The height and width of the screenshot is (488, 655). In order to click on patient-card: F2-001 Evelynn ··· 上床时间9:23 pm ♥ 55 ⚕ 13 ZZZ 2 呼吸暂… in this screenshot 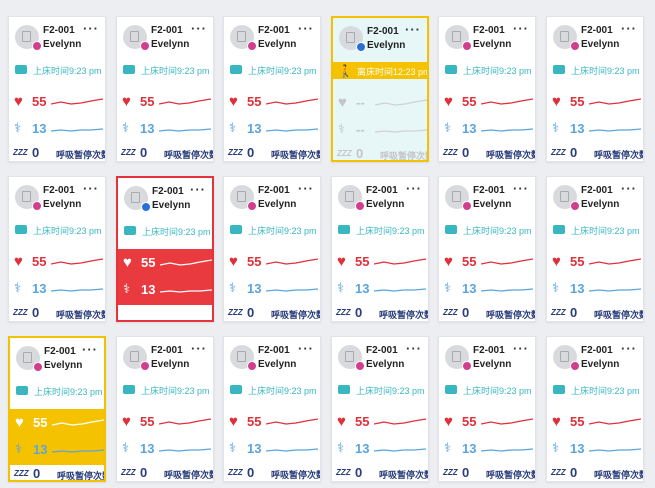, I will do `click(165, 249)`.